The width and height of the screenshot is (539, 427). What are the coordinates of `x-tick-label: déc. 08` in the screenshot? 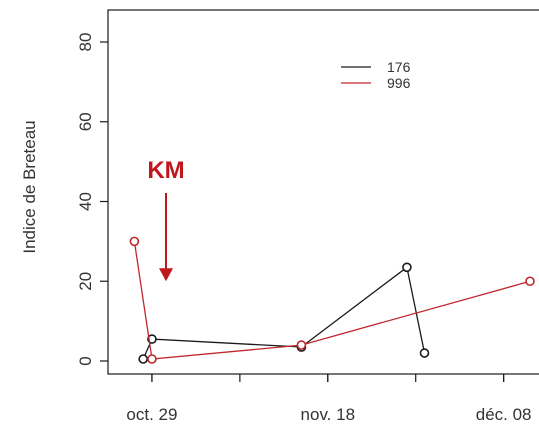 It's located at (504, 414).